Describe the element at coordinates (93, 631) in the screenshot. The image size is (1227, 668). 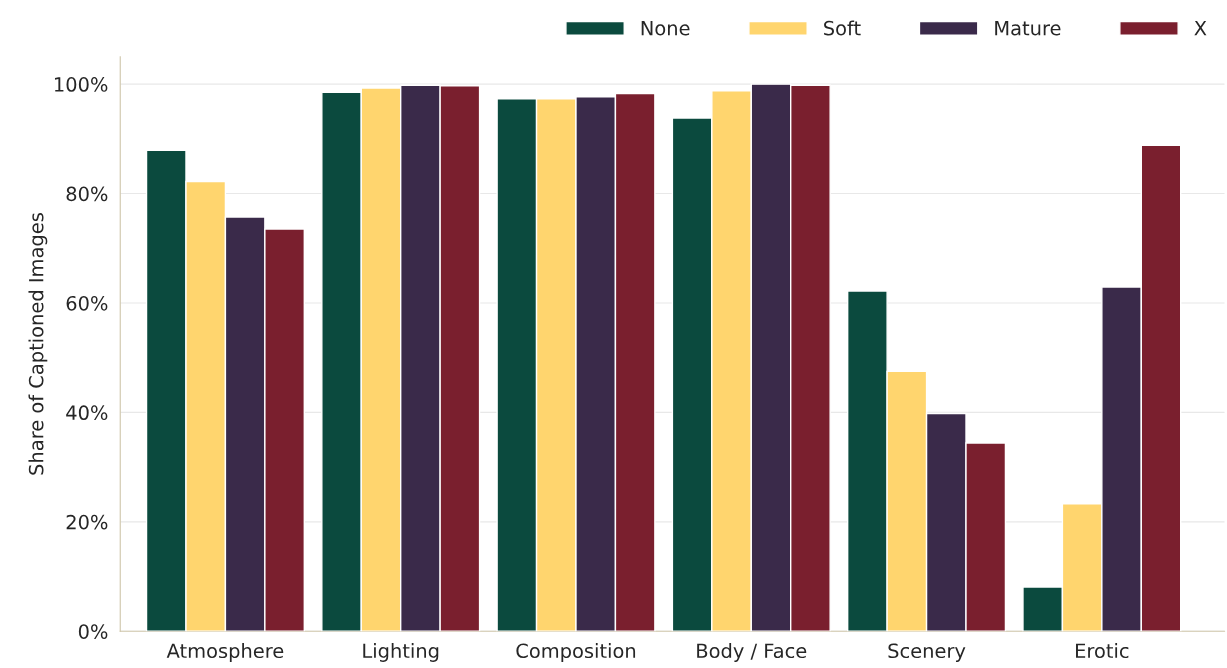
I see `y-tick-label: 0%` at that location.